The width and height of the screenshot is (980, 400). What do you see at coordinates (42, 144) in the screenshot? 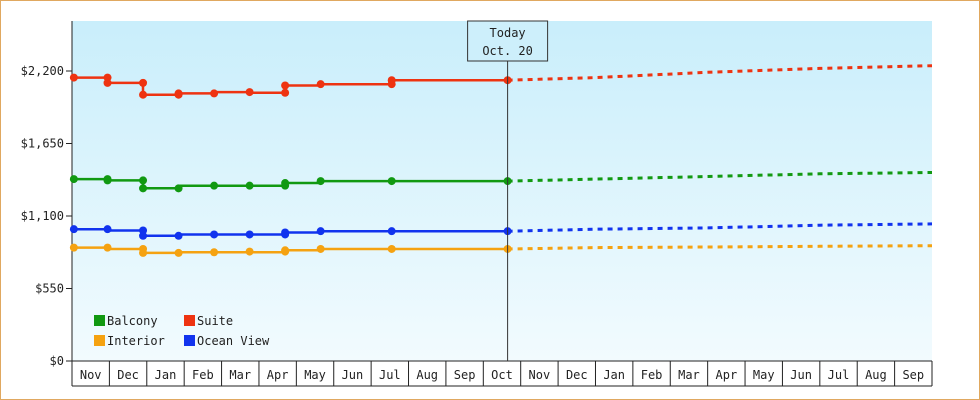
I see `y-tick-label: $1,650` at bounding box center [42, 144].